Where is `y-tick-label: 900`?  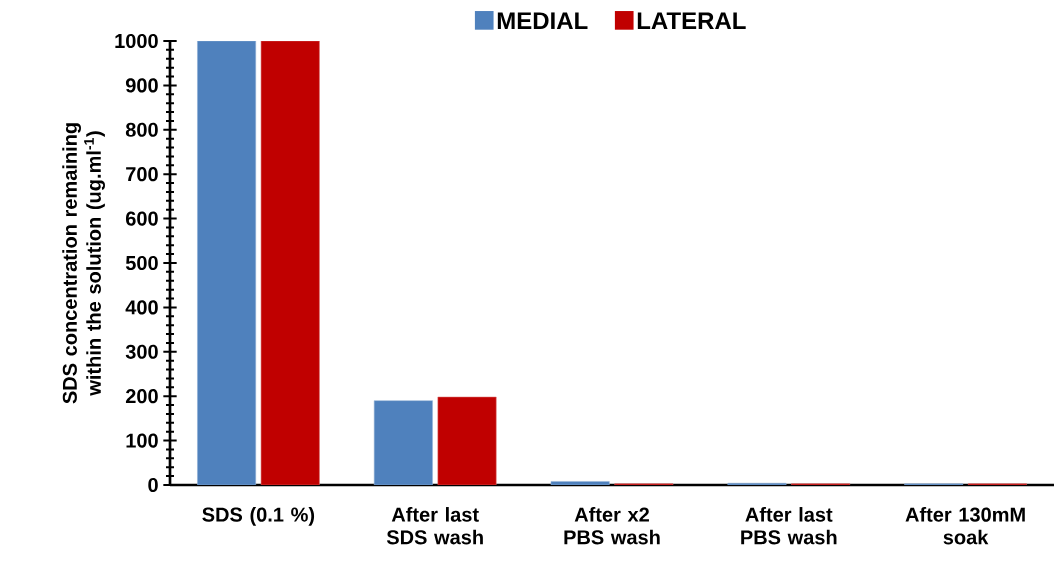 y-tick-label: 900 is located at coordinates (141, 85).